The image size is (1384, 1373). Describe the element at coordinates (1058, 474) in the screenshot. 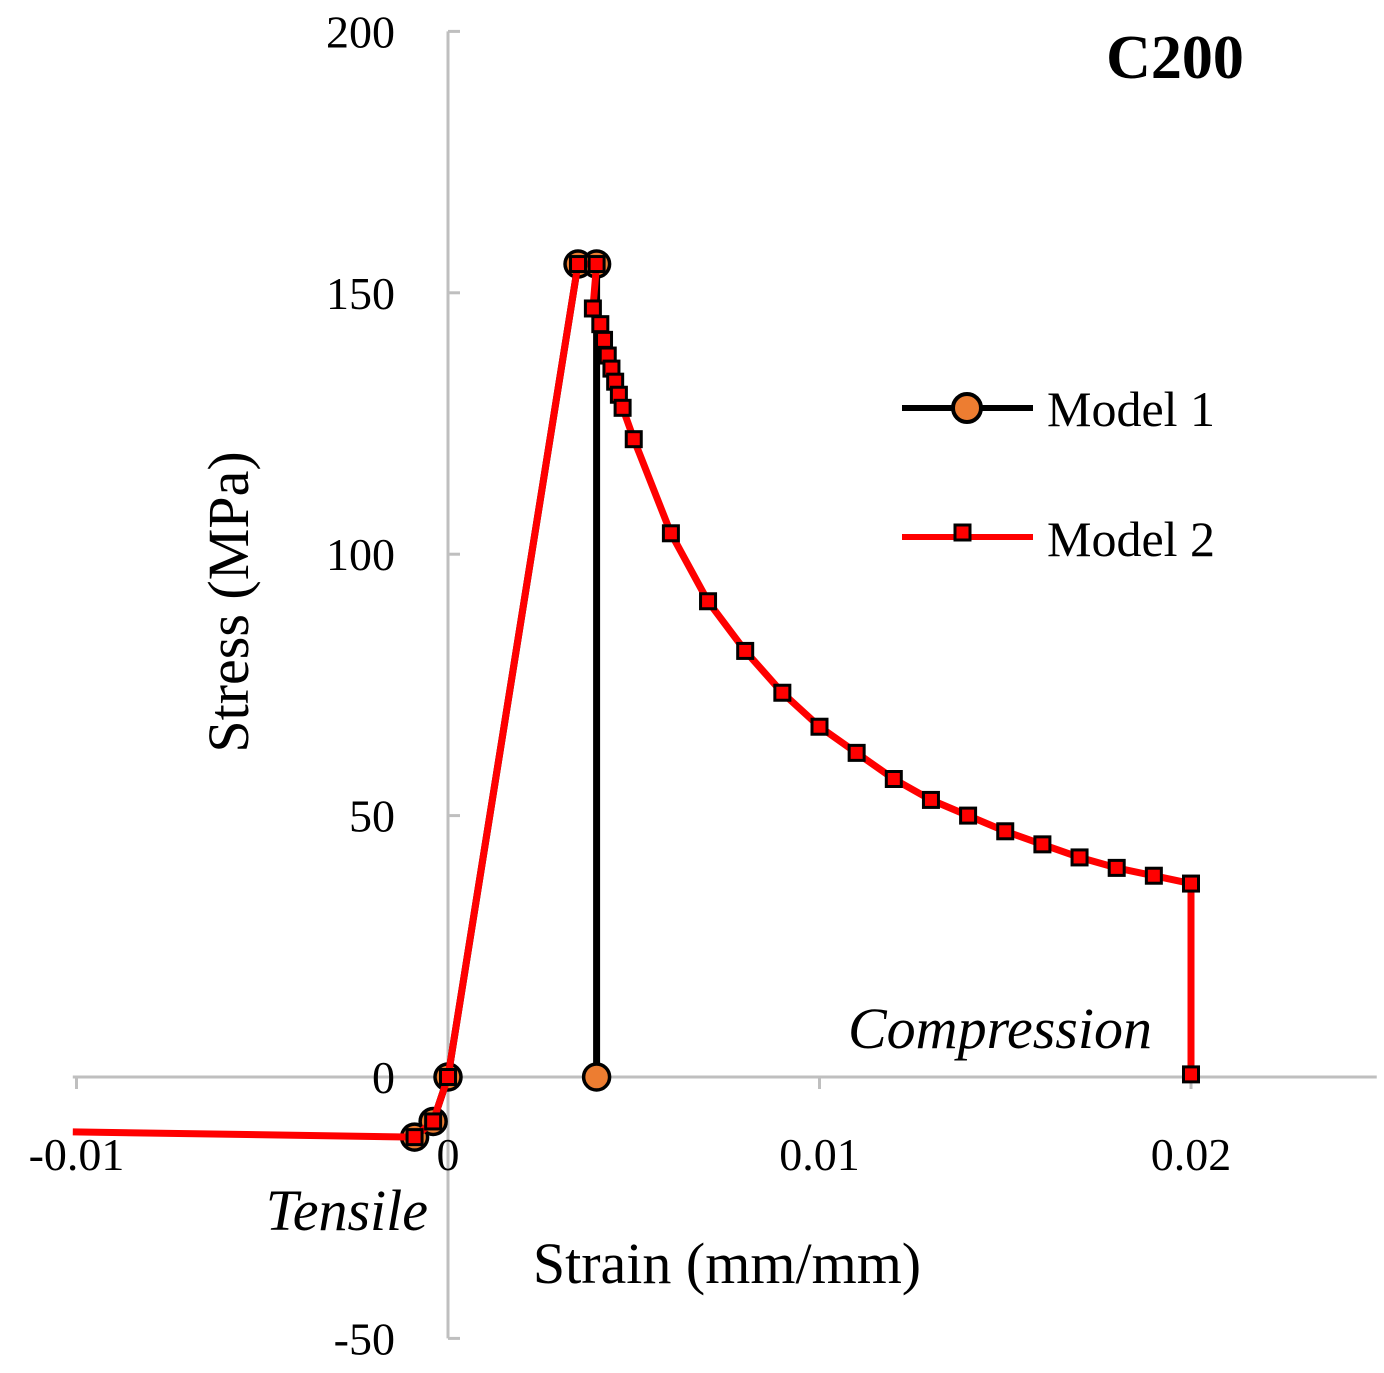

I see `legend: Model 1 Model 2` at that location.